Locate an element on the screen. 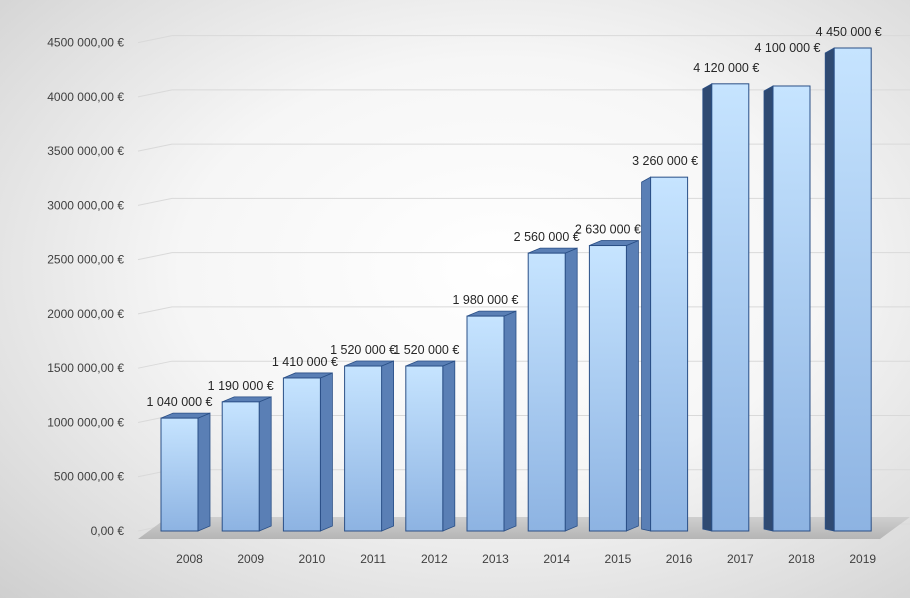 The width and height of the screenshot is (910, 598). bar-2016 is located at coordinates (665, 354).